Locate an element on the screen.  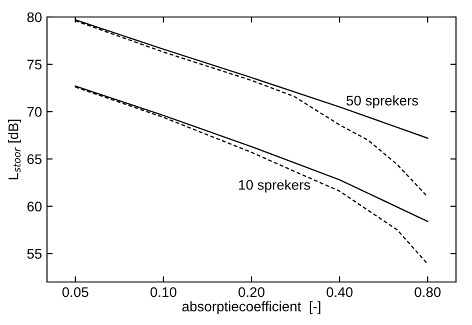
x-tick-label: 0.40 is located at coordinates (339, 292).